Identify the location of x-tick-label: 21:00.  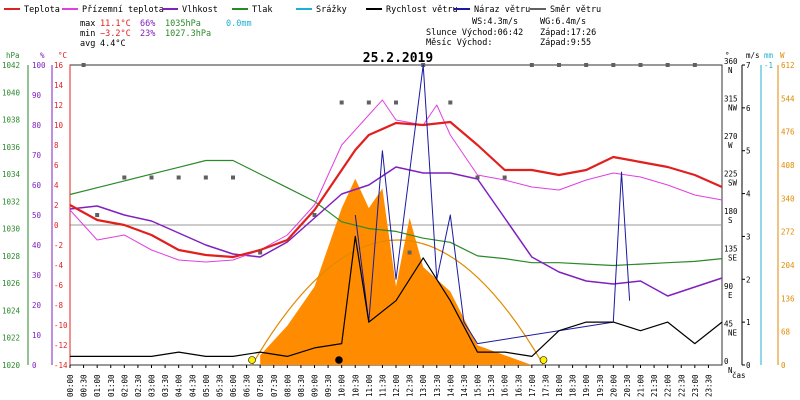
(641, 385).